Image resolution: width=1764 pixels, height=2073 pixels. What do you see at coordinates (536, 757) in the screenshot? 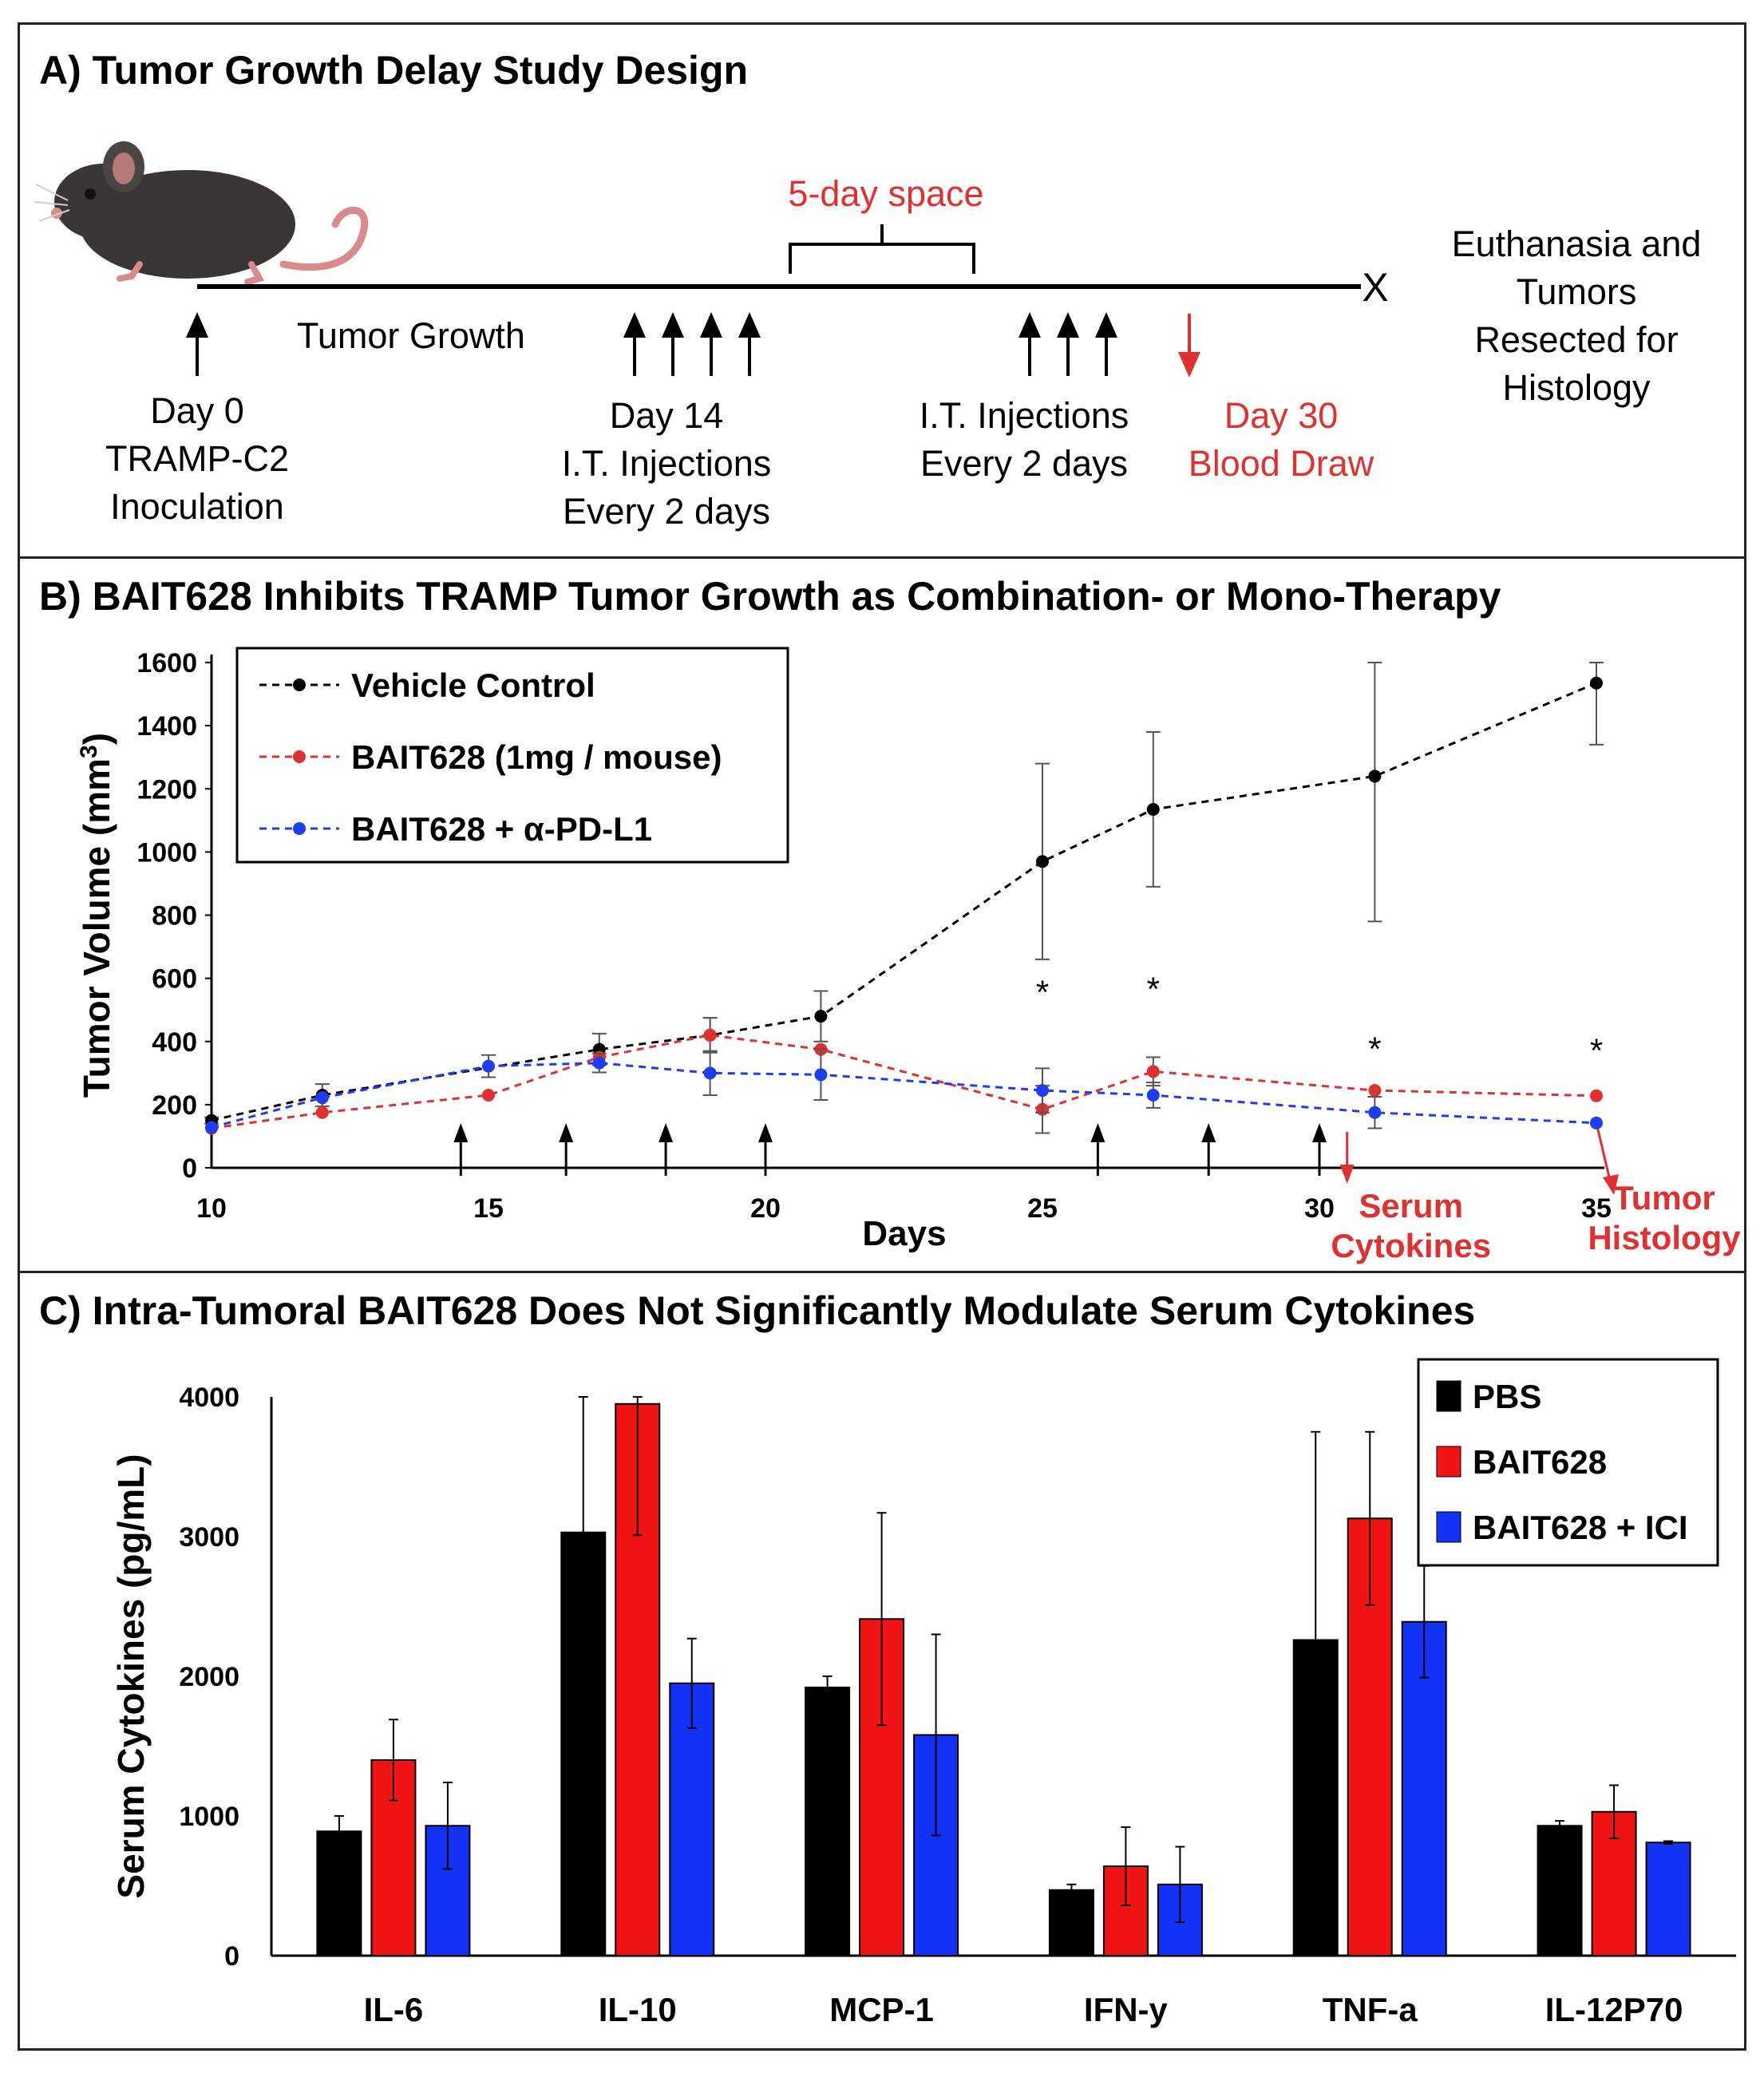
I see `legend-label-bait628-1mg-mouse: BAIT628 (1mg / mouse)` at bounding box center [536, 757].